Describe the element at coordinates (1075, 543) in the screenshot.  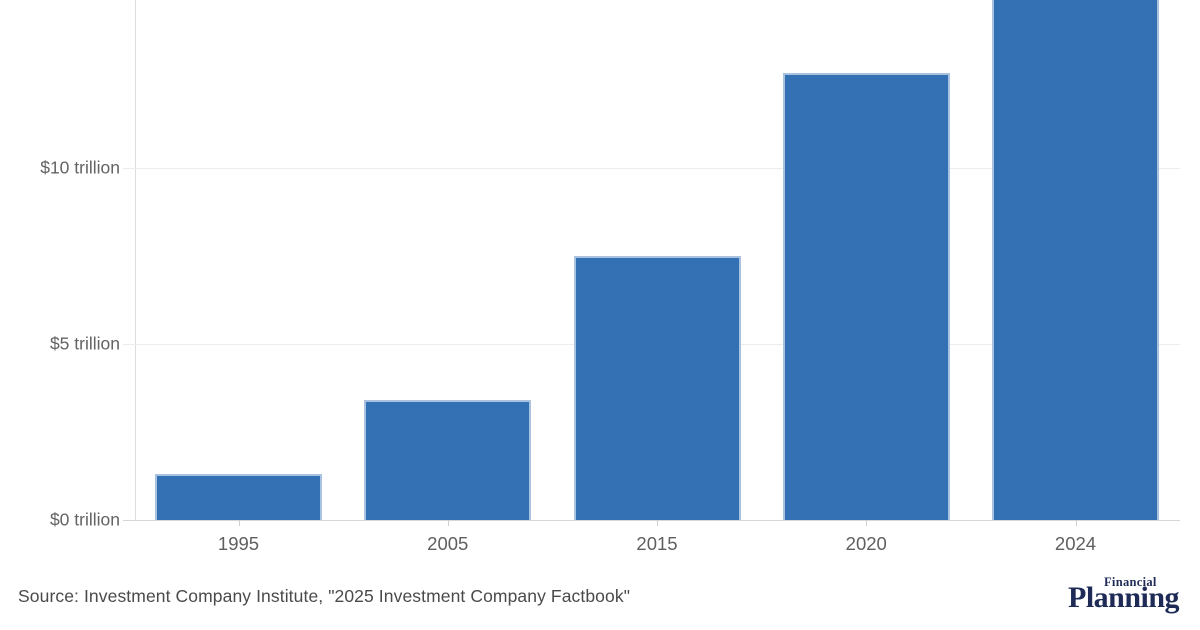
I see `x-tick-label-2024: 2024` at that location.